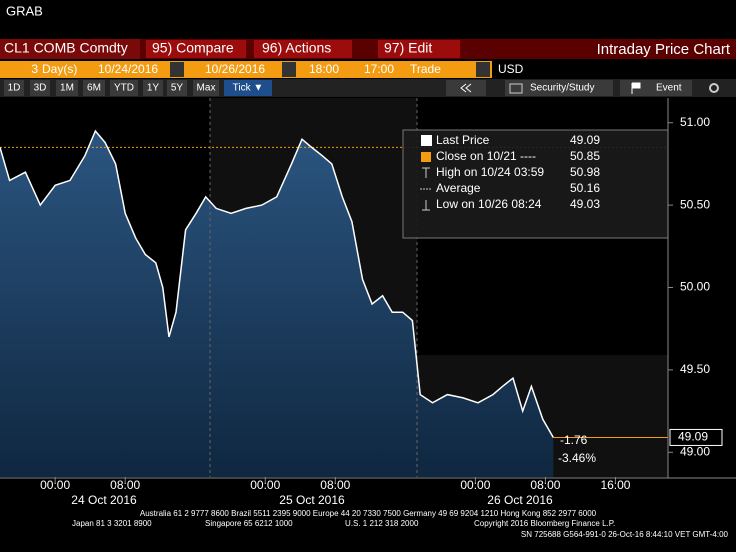 The height and width of the screenshot is (552, 736). I want to click on legend-value: 50.85, so click(585, 156).